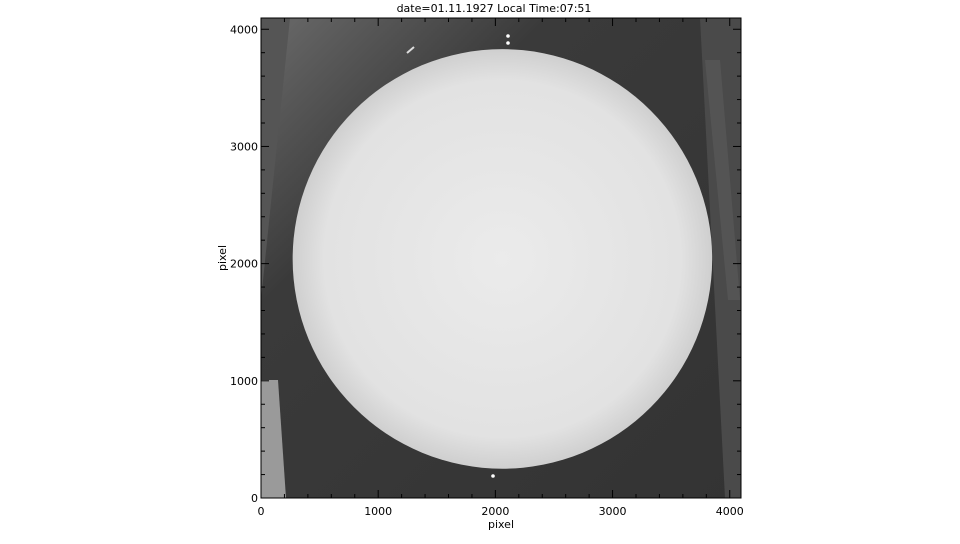  Describe the element at coordinates (273, 439) in the screenshot. I see `left-bright-strip` at that location.